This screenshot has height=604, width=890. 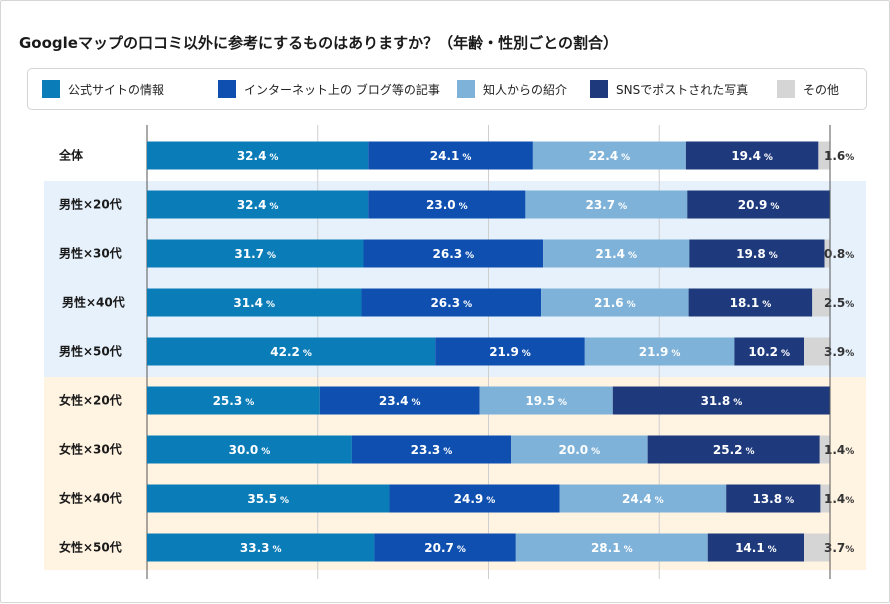 What do you see at coordinates (90, 351) in the screenshot?
I see `category-label: 男性×50代` at bounding box center [90, 351].